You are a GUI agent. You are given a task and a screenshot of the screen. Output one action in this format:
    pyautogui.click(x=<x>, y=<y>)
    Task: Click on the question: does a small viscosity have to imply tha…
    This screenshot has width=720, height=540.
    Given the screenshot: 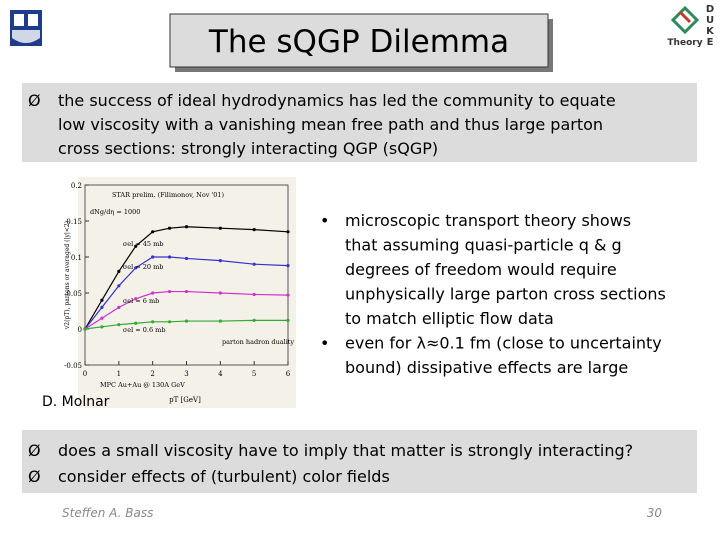 What is the action you would take?
    pyautogui.click(x=345, y=450)
    